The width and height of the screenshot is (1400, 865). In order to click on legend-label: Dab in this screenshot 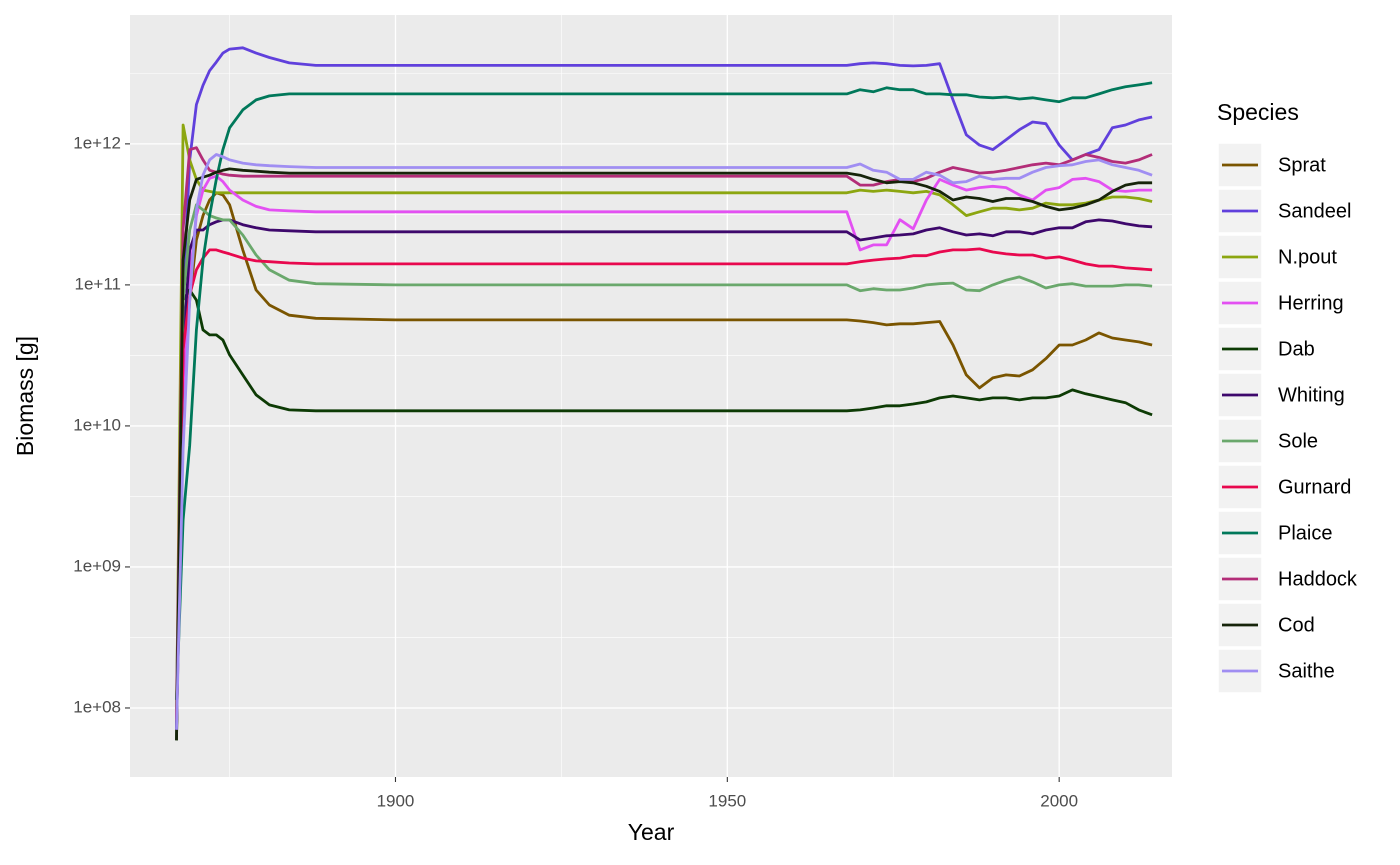, I will do `click(1296, 349)`.